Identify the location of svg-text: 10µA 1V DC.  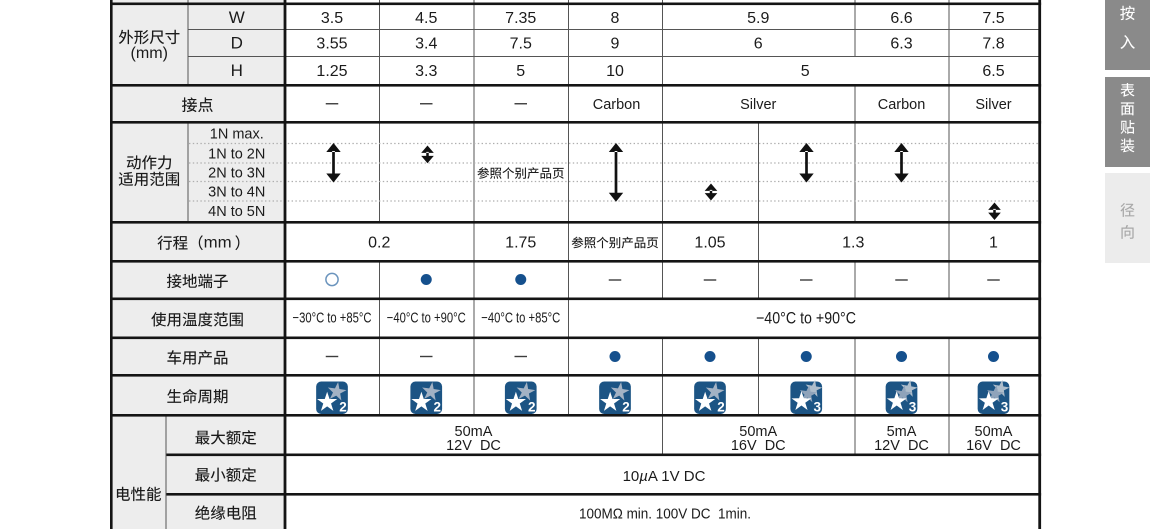
(664, 476).